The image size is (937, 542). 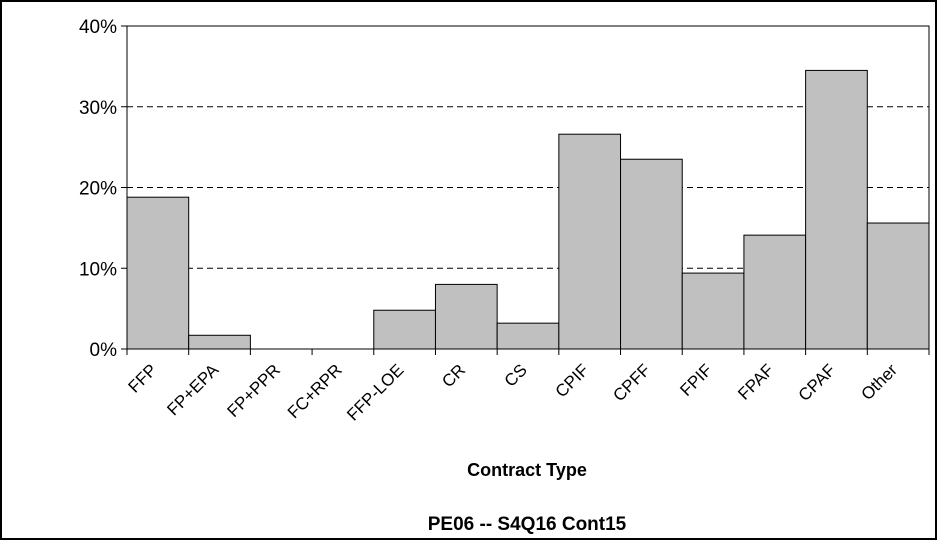 What do you see at coordinates (98, 269) in the screenshot?
I see `y-tick-label: 10%` at bounding box center [98, 269].